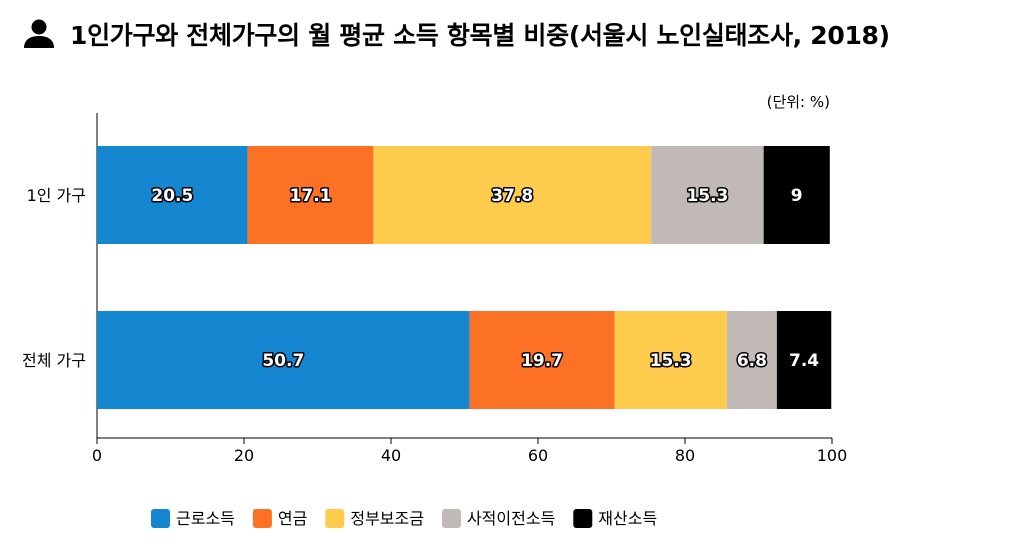  What do you see at coordinates (39, 33) in the screenshot?
I see `person-icon` at bounding box center [39, 33].